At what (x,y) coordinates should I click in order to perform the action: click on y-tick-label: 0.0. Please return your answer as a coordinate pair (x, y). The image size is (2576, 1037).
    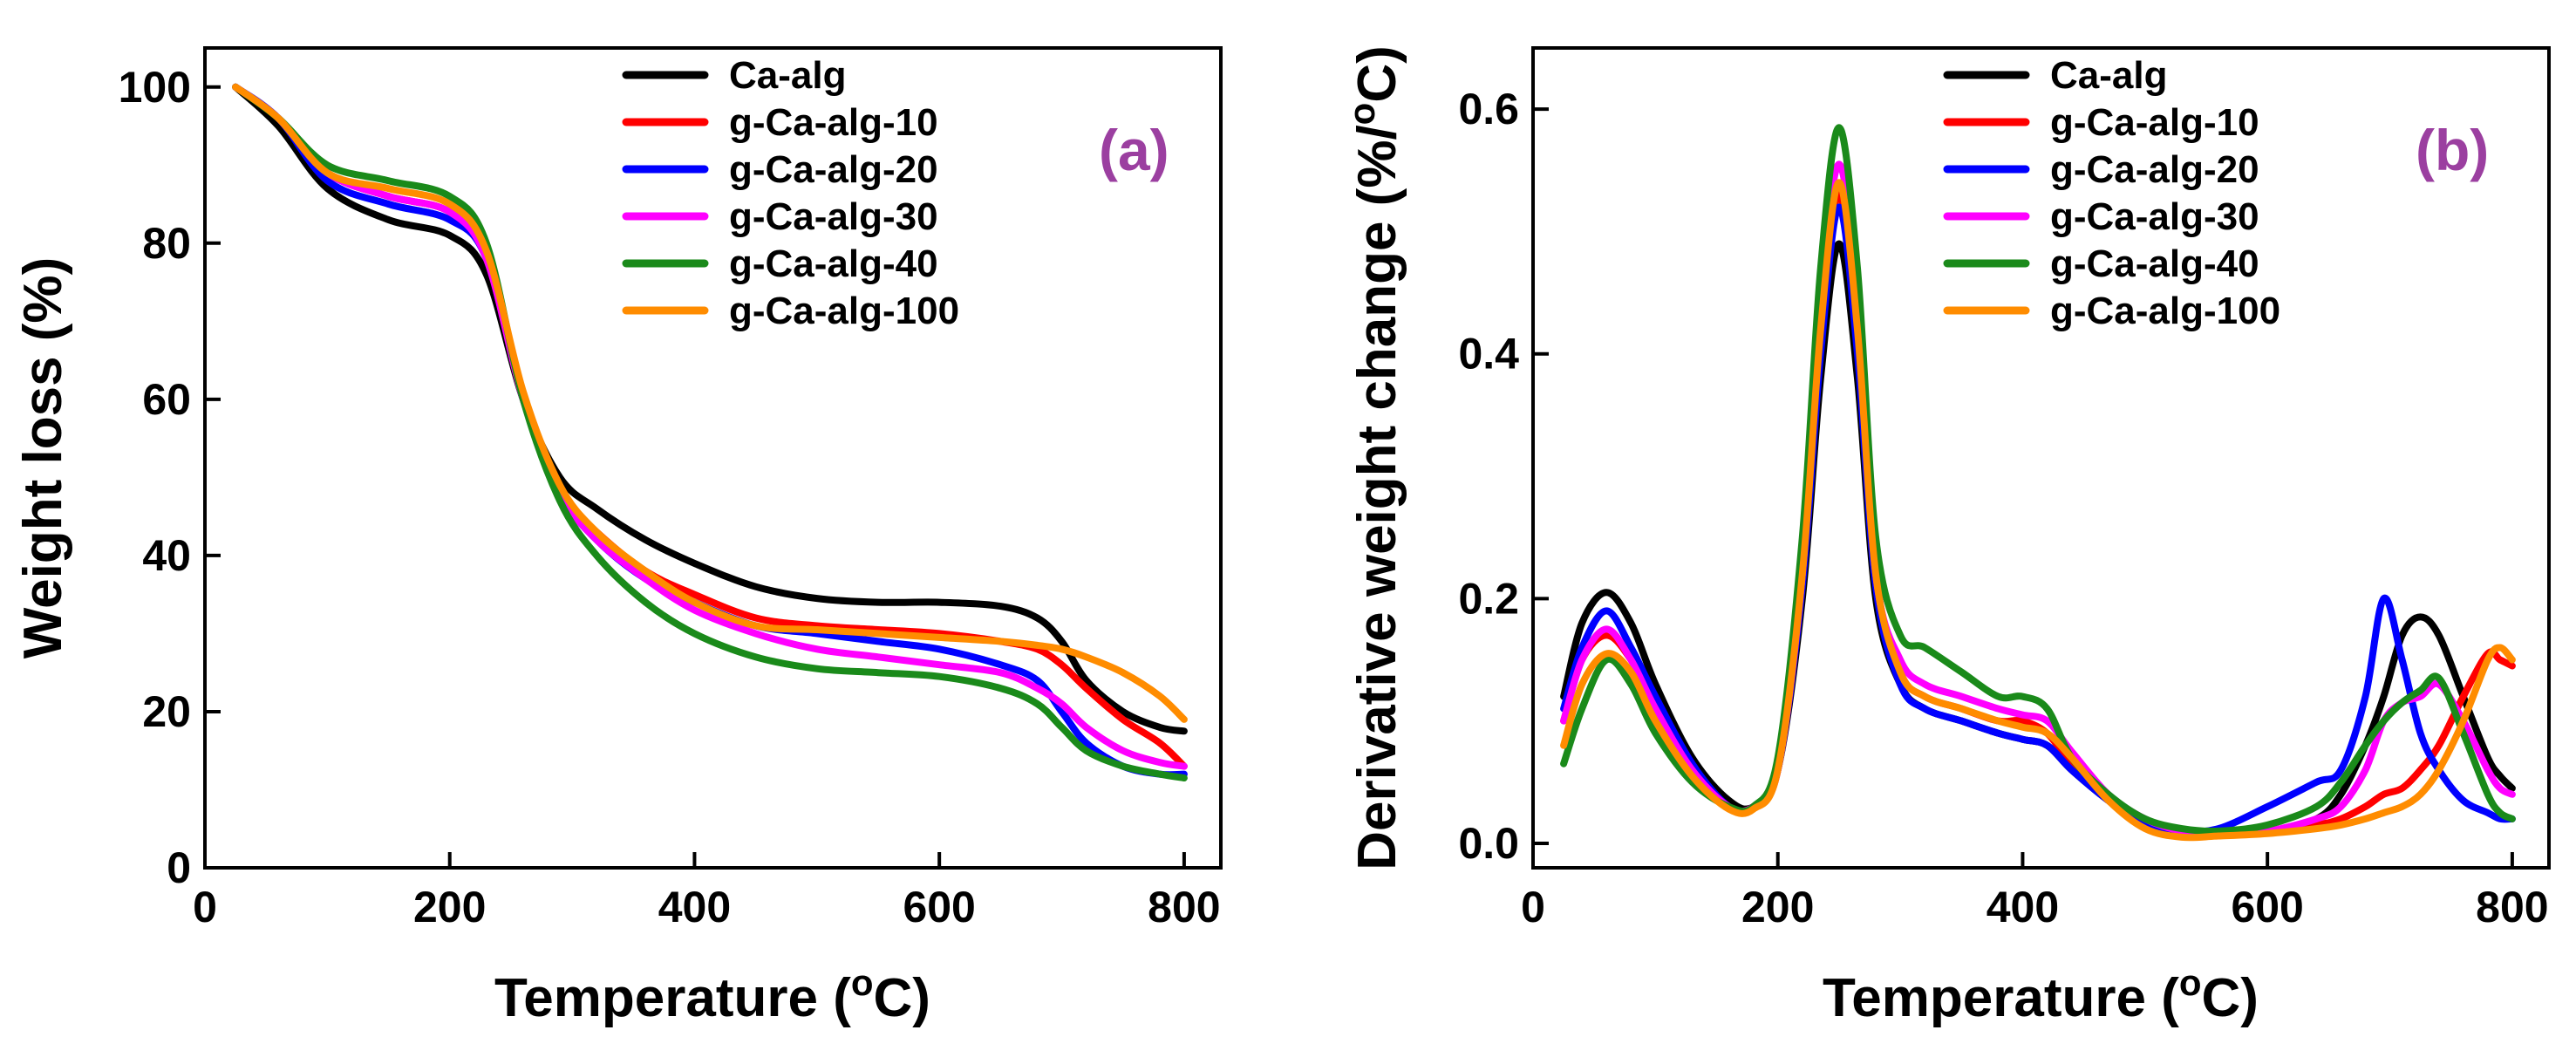
    Looking at the image, I should click on (1488, 843).